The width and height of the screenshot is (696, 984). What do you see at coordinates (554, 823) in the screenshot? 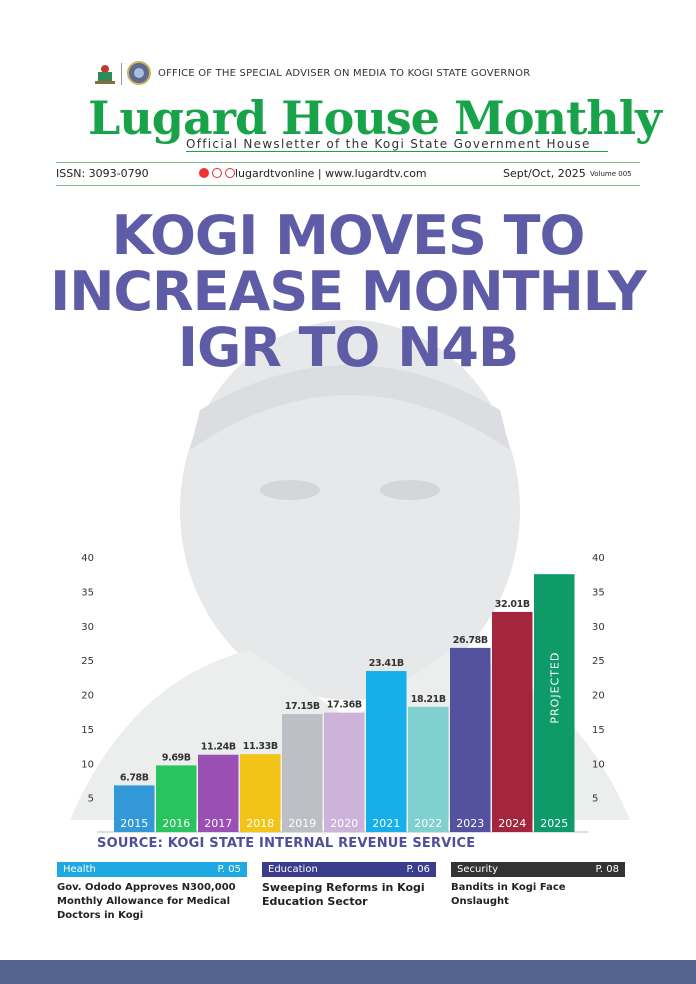
I see `category-label-2025: 2025` at bounding box center [554, 823].